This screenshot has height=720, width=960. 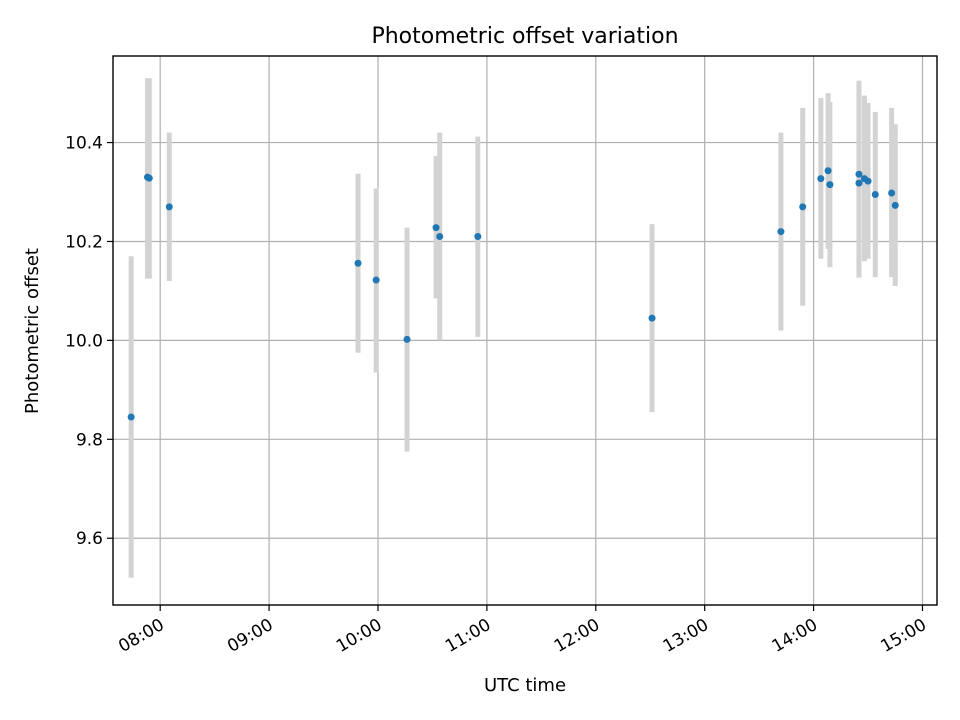 I want to click on x-tick-label: 13:00, so click(x=686, y=636).